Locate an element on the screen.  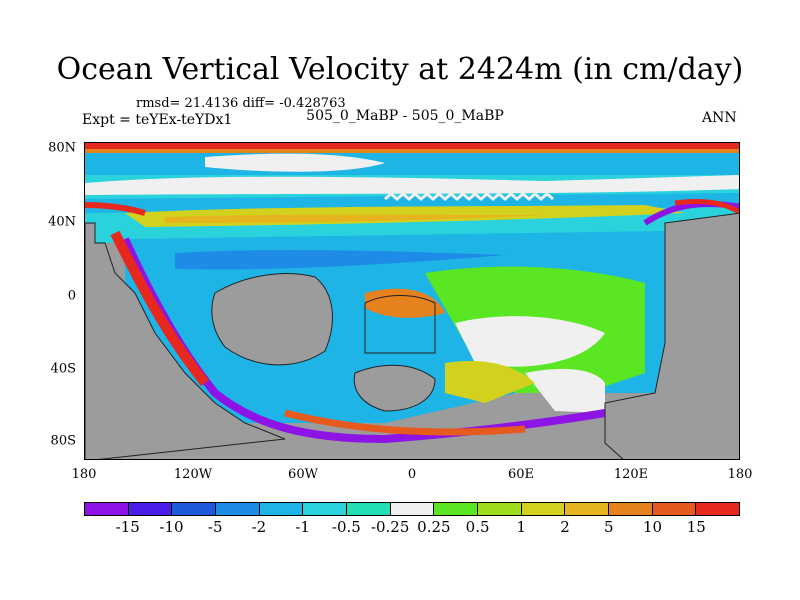
central-continent-east is located at coordinates (400, 324).